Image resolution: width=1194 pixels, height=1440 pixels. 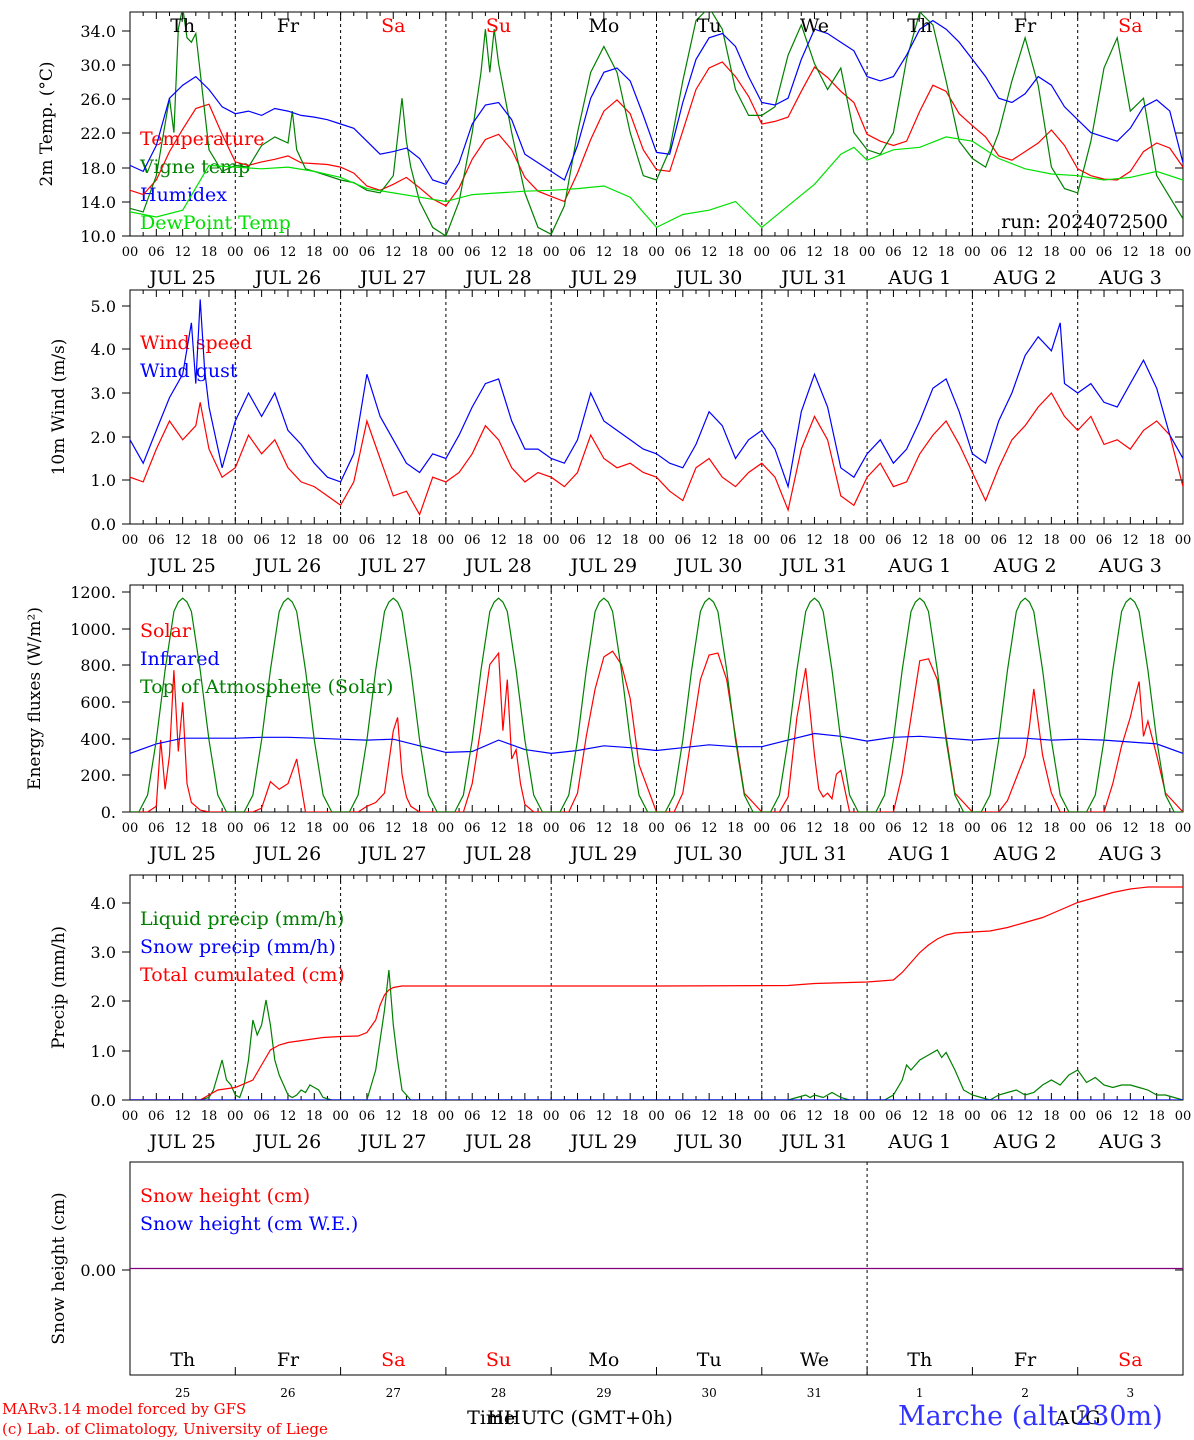 I want to click on month-label: AUG, so click(x=1078, y=1418).